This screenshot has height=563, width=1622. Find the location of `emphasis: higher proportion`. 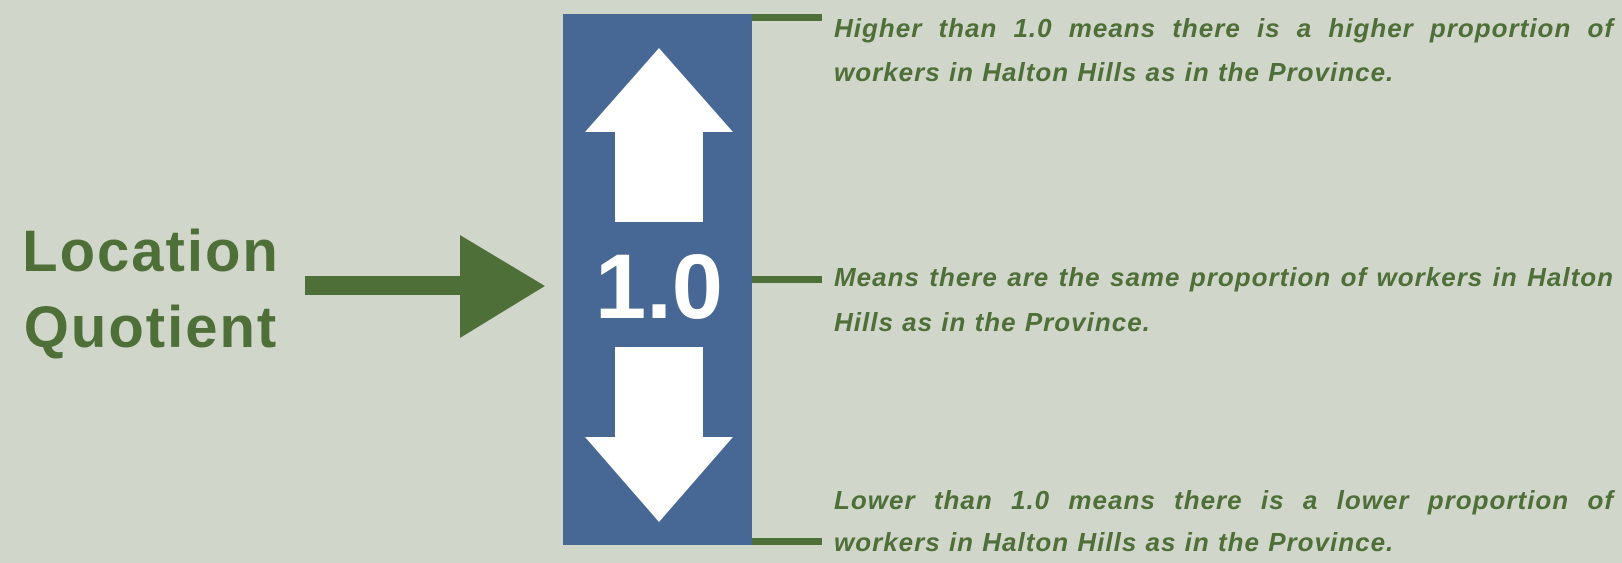

emphasis: higher proportion is located at coordinates (1450, 28).